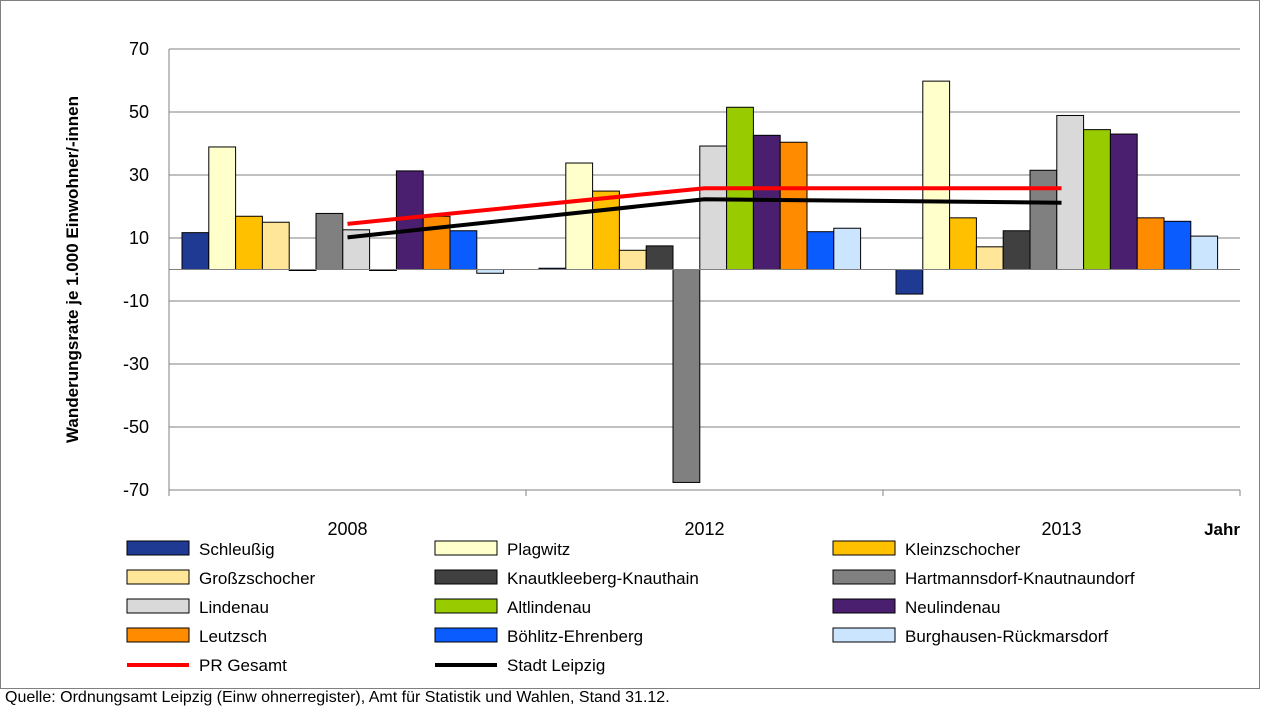 The width and height of the screenshot is (1262, 711). What do you see at coordinates (136, 490) in the screenshot?
I see `y-tick-label: -70` at bounding box center [136, 490].